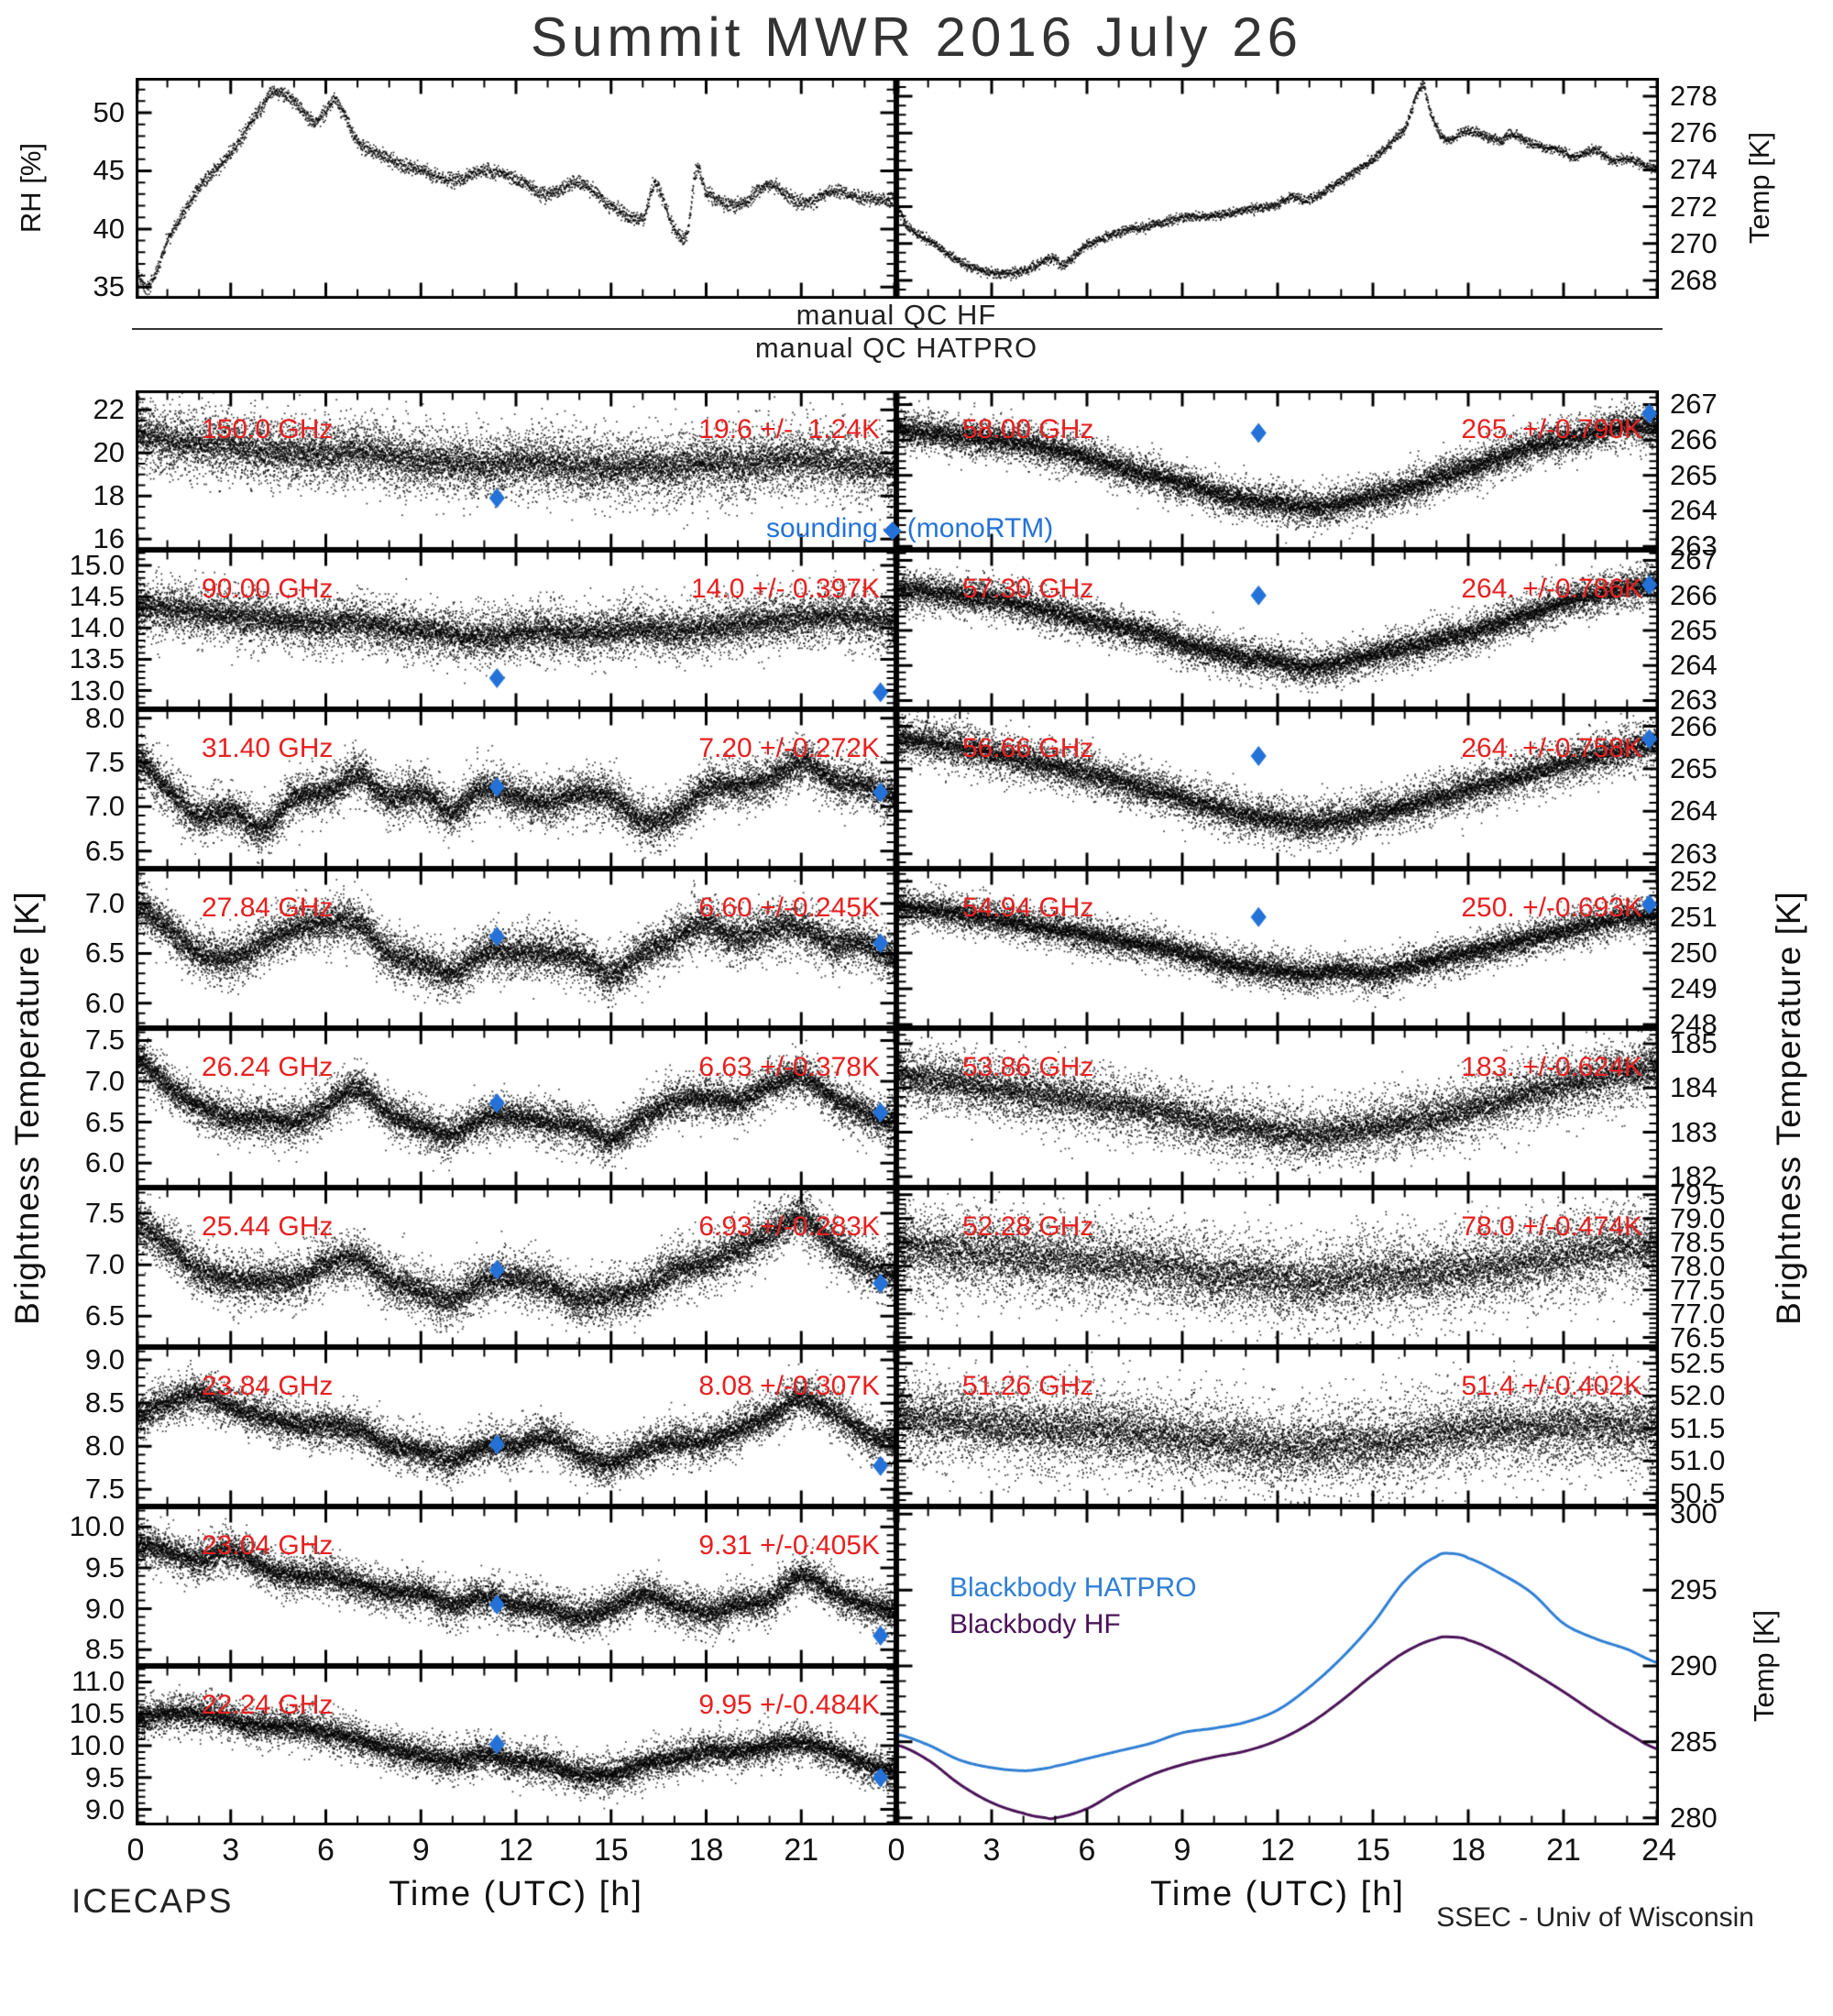 The width and height of the screenshot is (1833, 2016). I want to click on panel-canvas-t5228, so click(1277, 1267).